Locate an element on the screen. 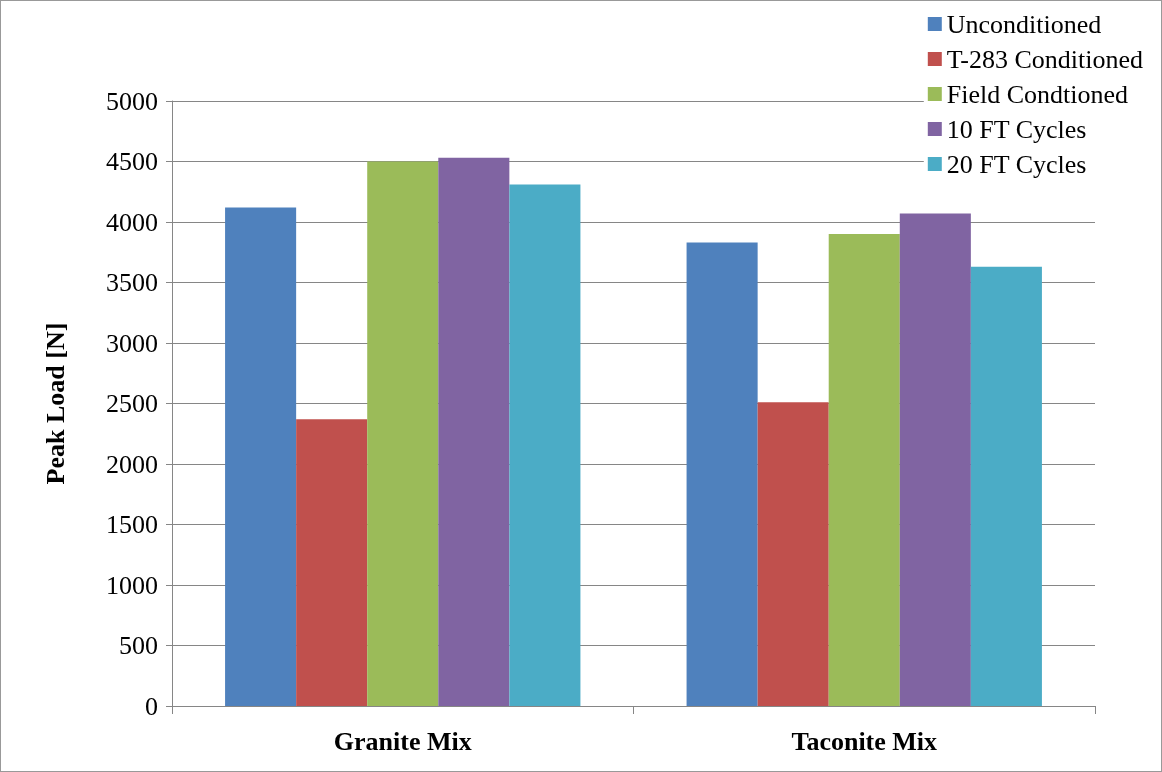 The image size is (1162, 772). y-tick-label: 2000 is located at coordinates (132, 464).